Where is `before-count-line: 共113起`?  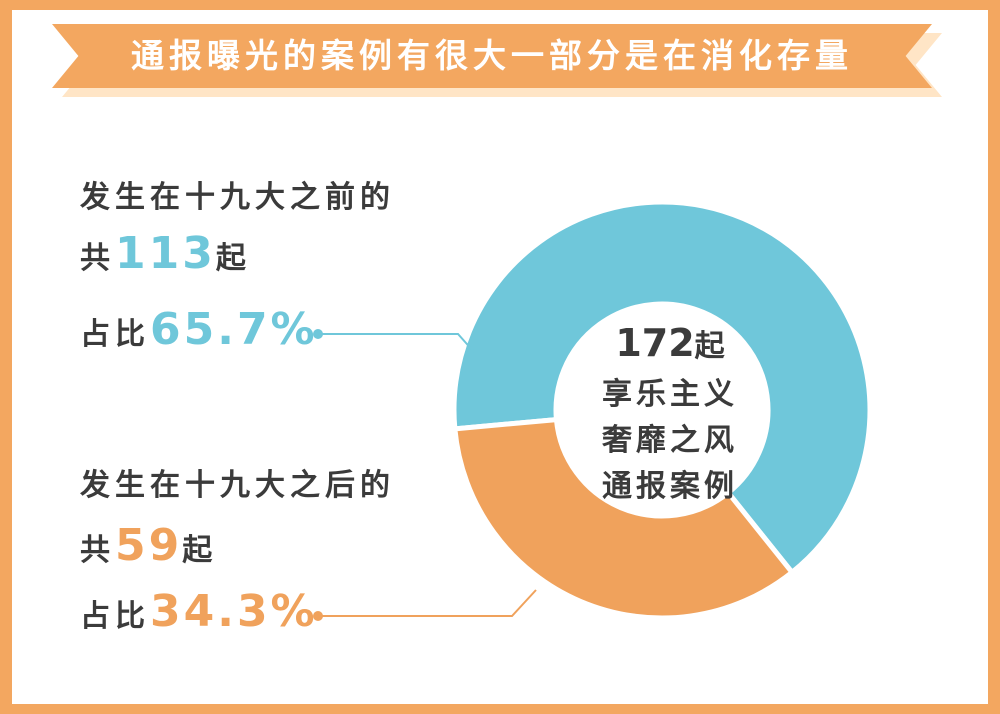 before-count-line: 共113起 is located at coordinates (165, 253).